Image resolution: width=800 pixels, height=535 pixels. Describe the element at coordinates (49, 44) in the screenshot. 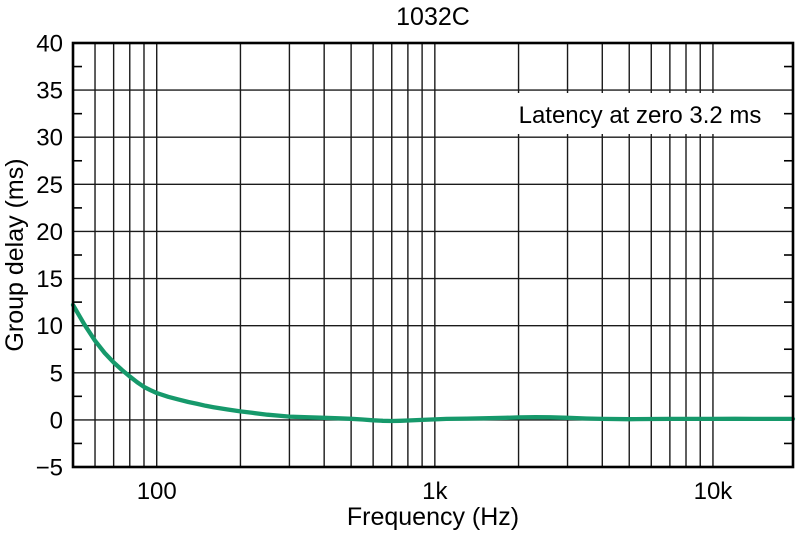

I see `y-tick-label: 40` at that location.